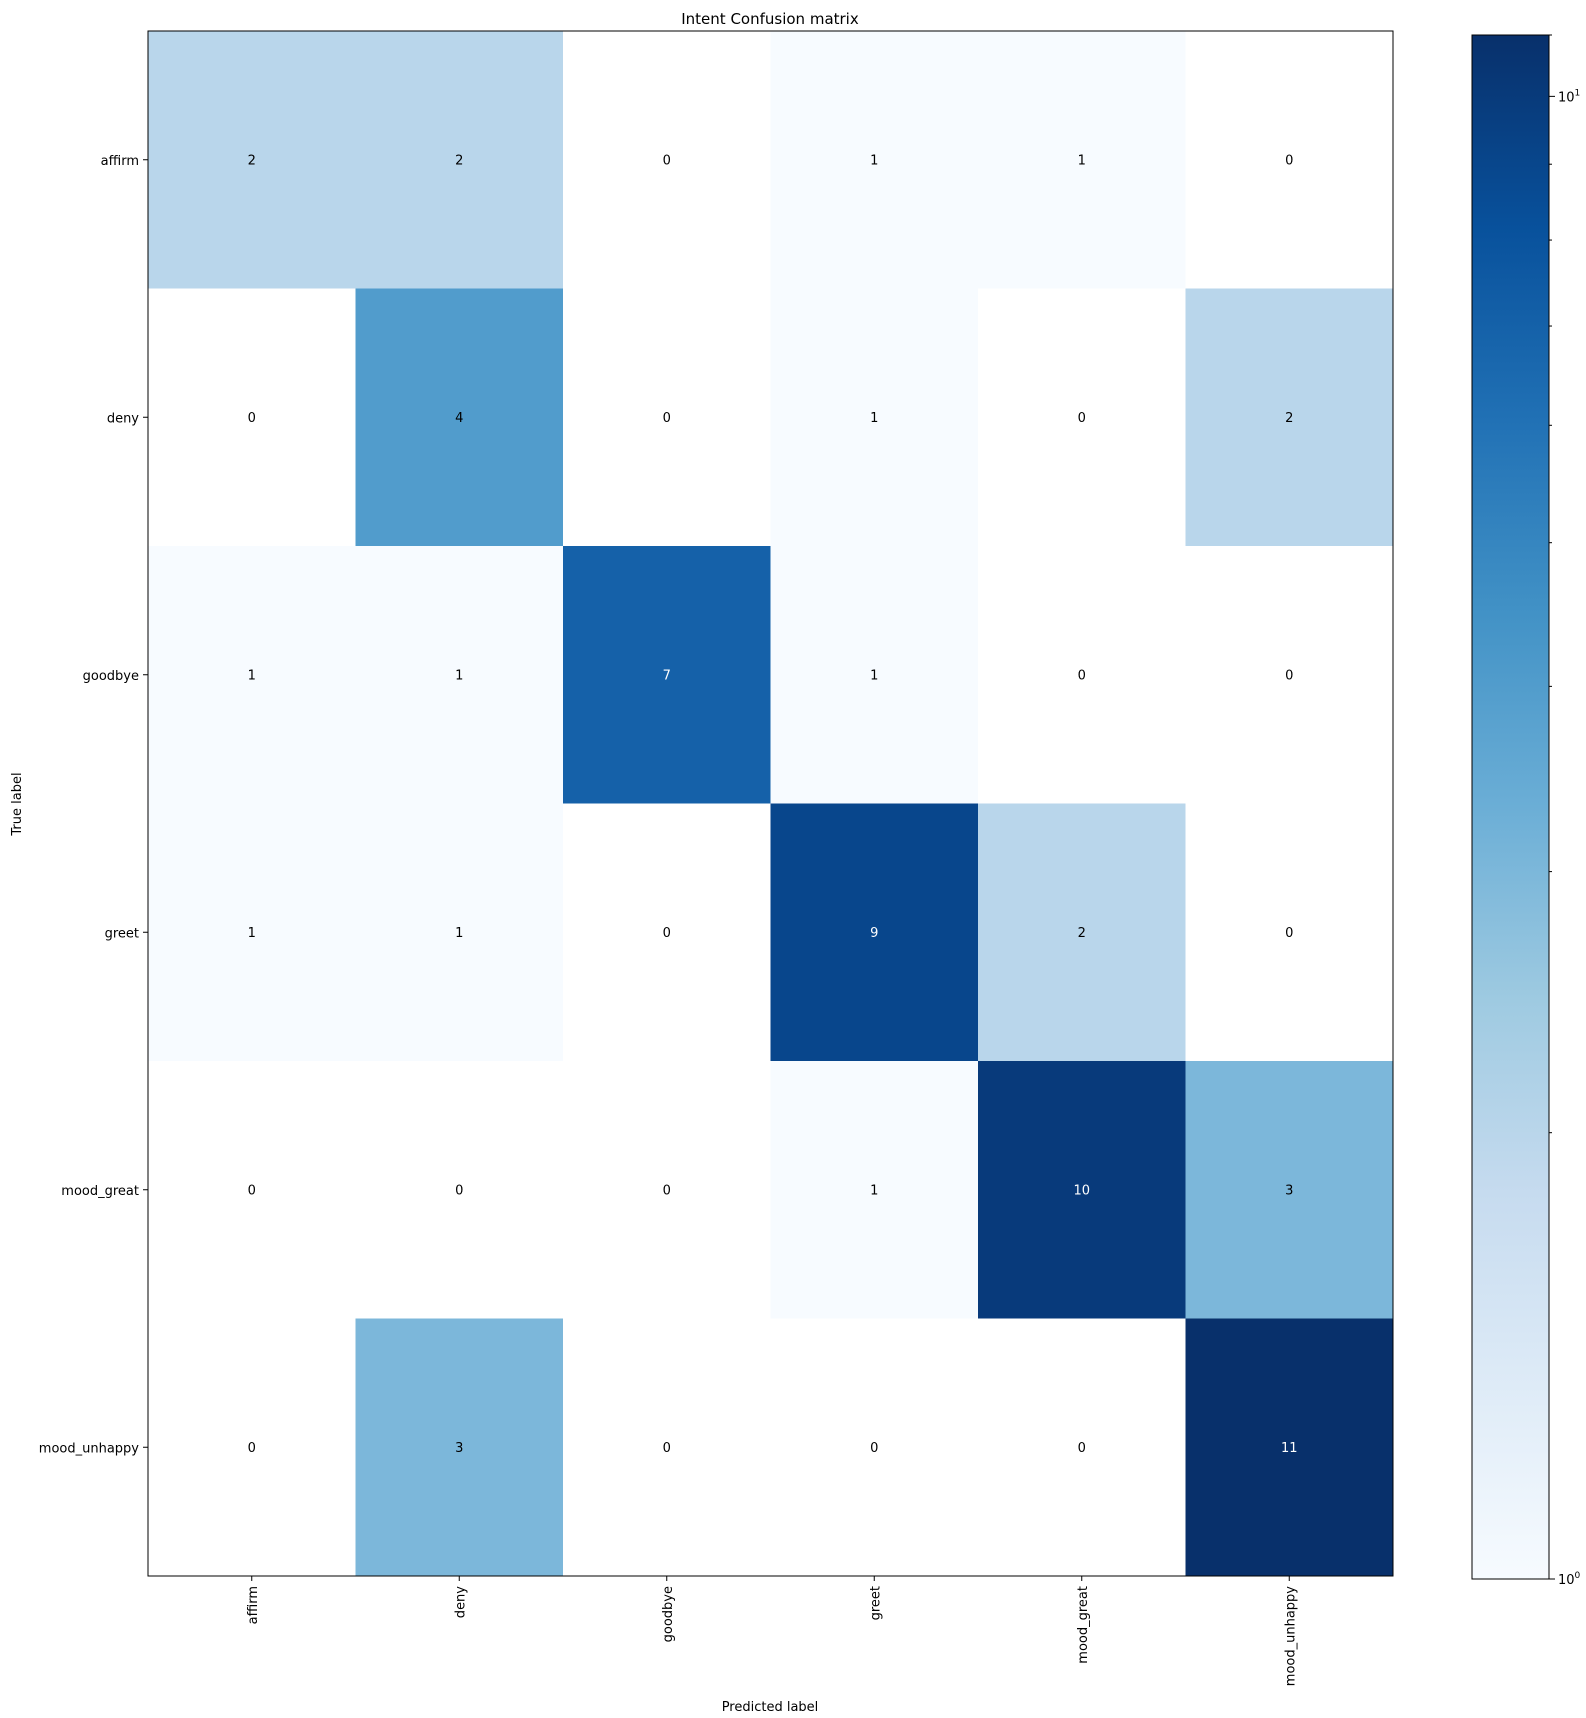  What do you see at coordinates (17, 804) in the screenshot?
I see `y-axis-label: True label` at bounding box center [17, 804].